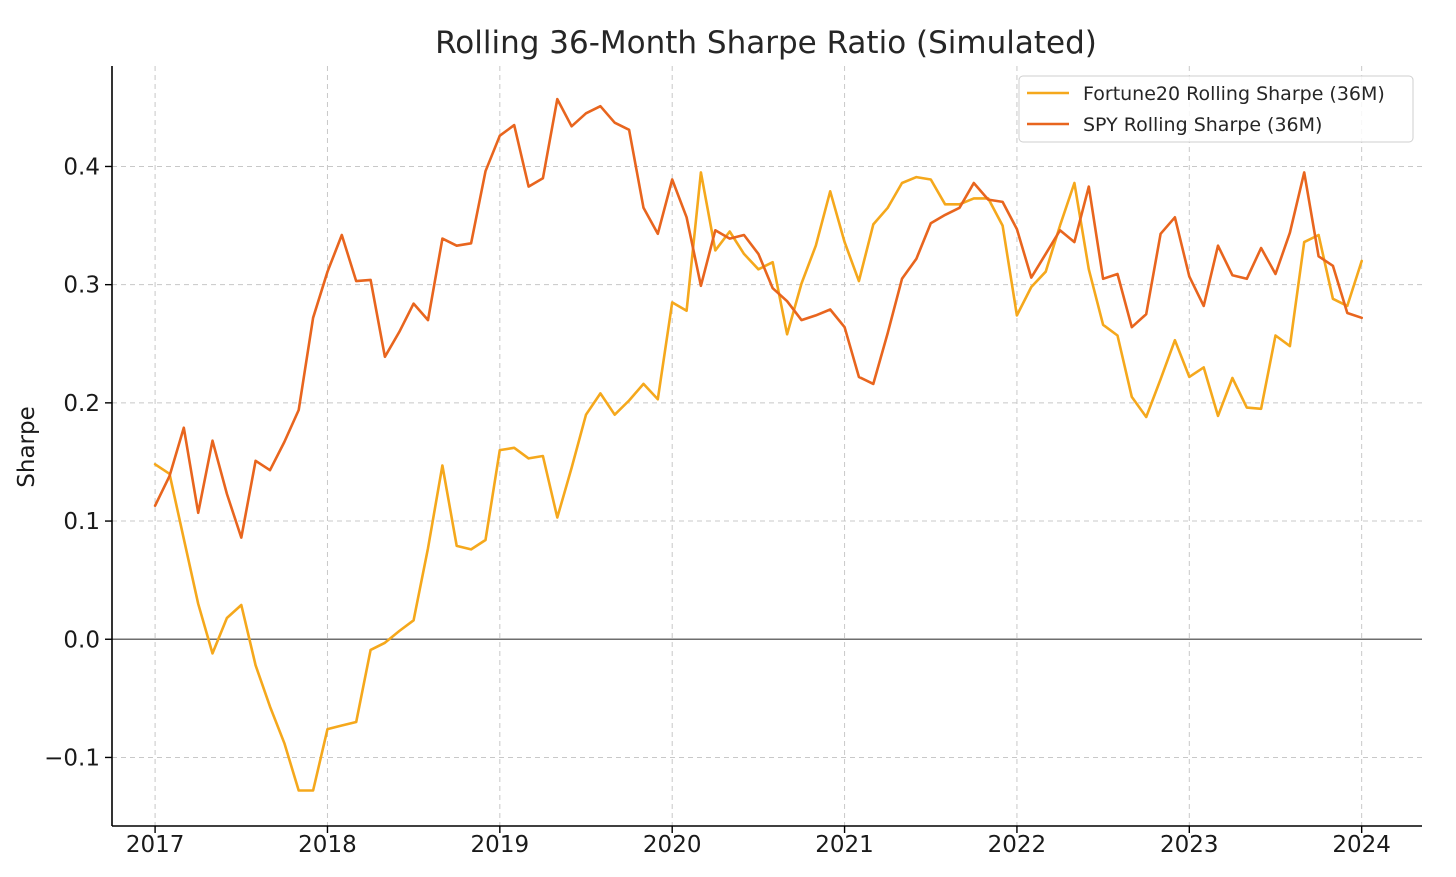 The image size is (1456, 877). Describe the element at coordinates (672, 845) in the screenshot. I see `x-tick-label-2020: 2020` at that location.